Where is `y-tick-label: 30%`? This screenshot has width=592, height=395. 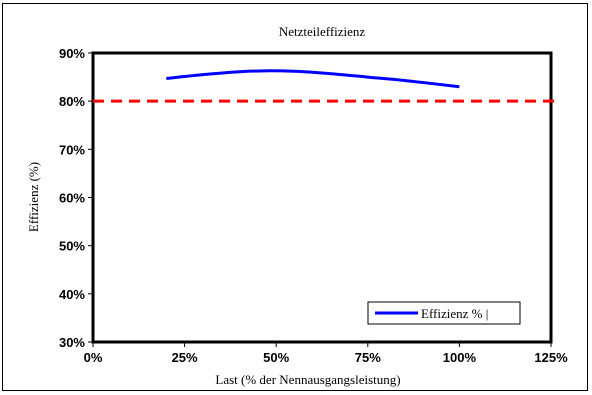
y-tick-label: 30% is located at coordinates (72, 342).